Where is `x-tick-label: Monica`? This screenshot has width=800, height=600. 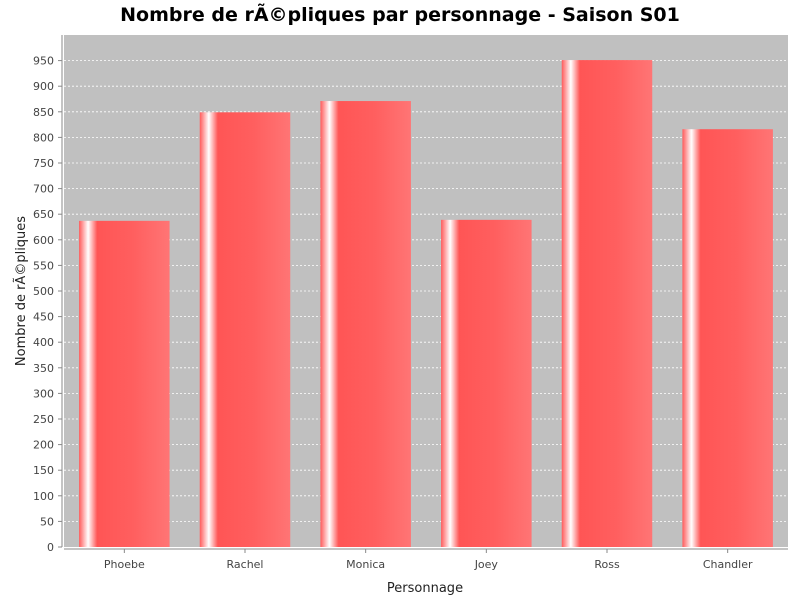 x-tick-label: Monica is located at coordinates (365, 564).